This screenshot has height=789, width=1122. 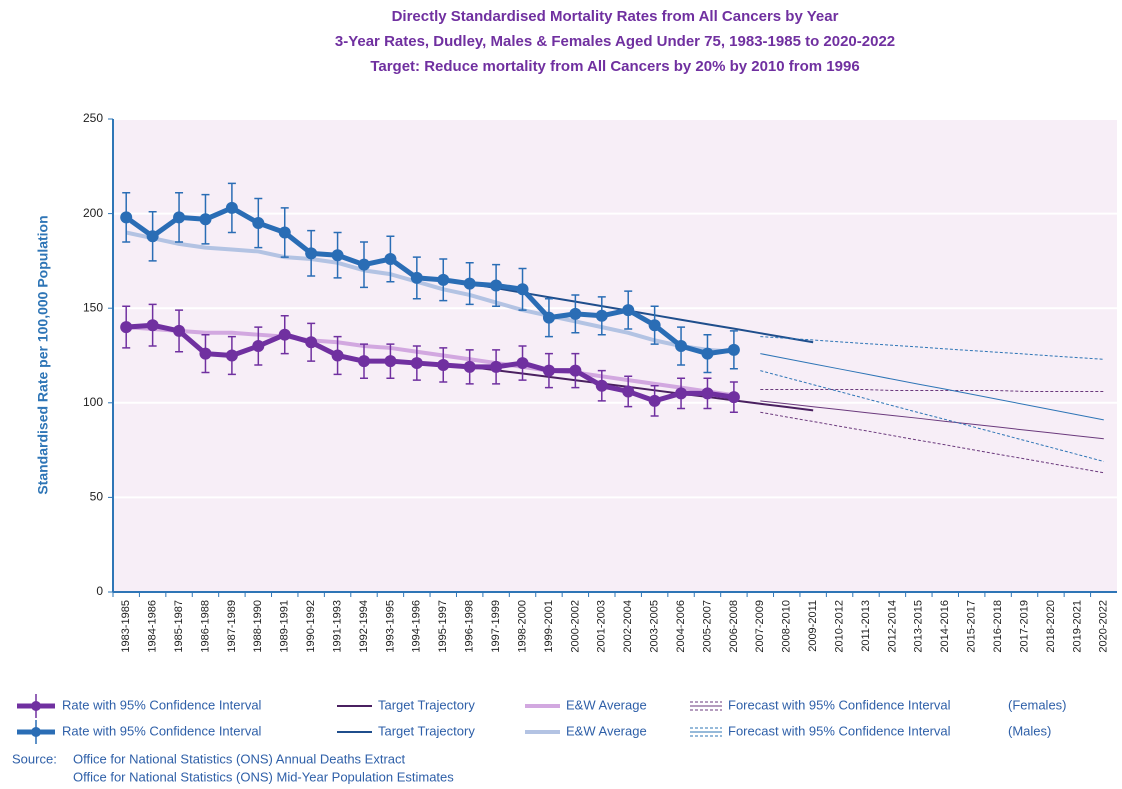 I want to click on x-tick-label: 1984-1986, so click(x=153, y=626).